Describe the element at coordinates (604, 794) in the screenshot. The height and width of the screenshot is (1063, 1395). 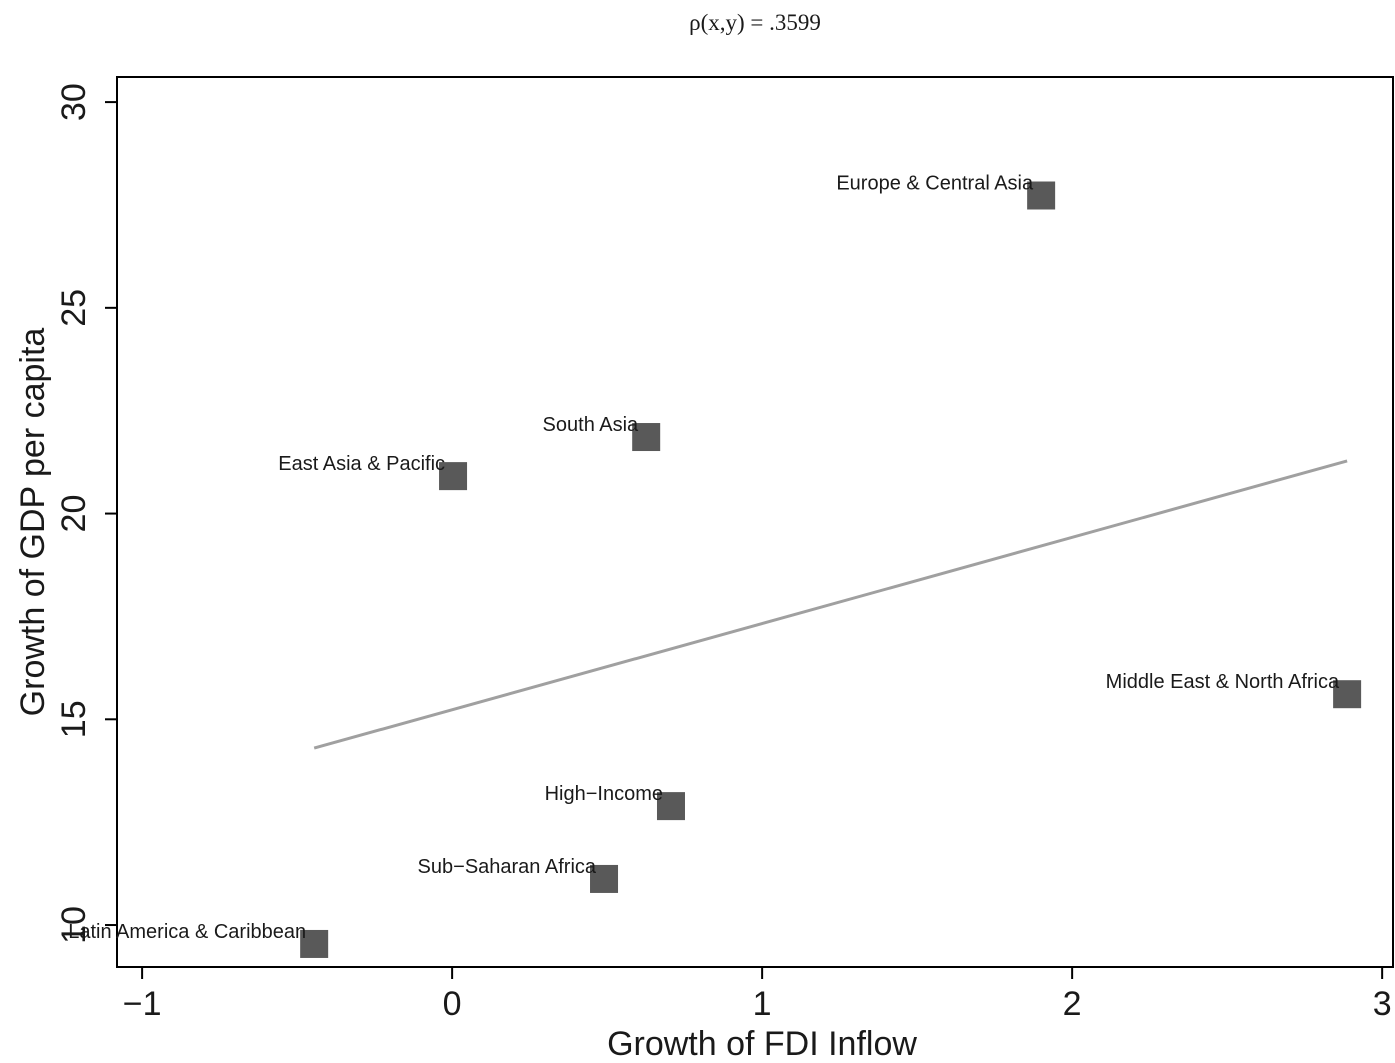
I see `point-label: High−Income` at that location.